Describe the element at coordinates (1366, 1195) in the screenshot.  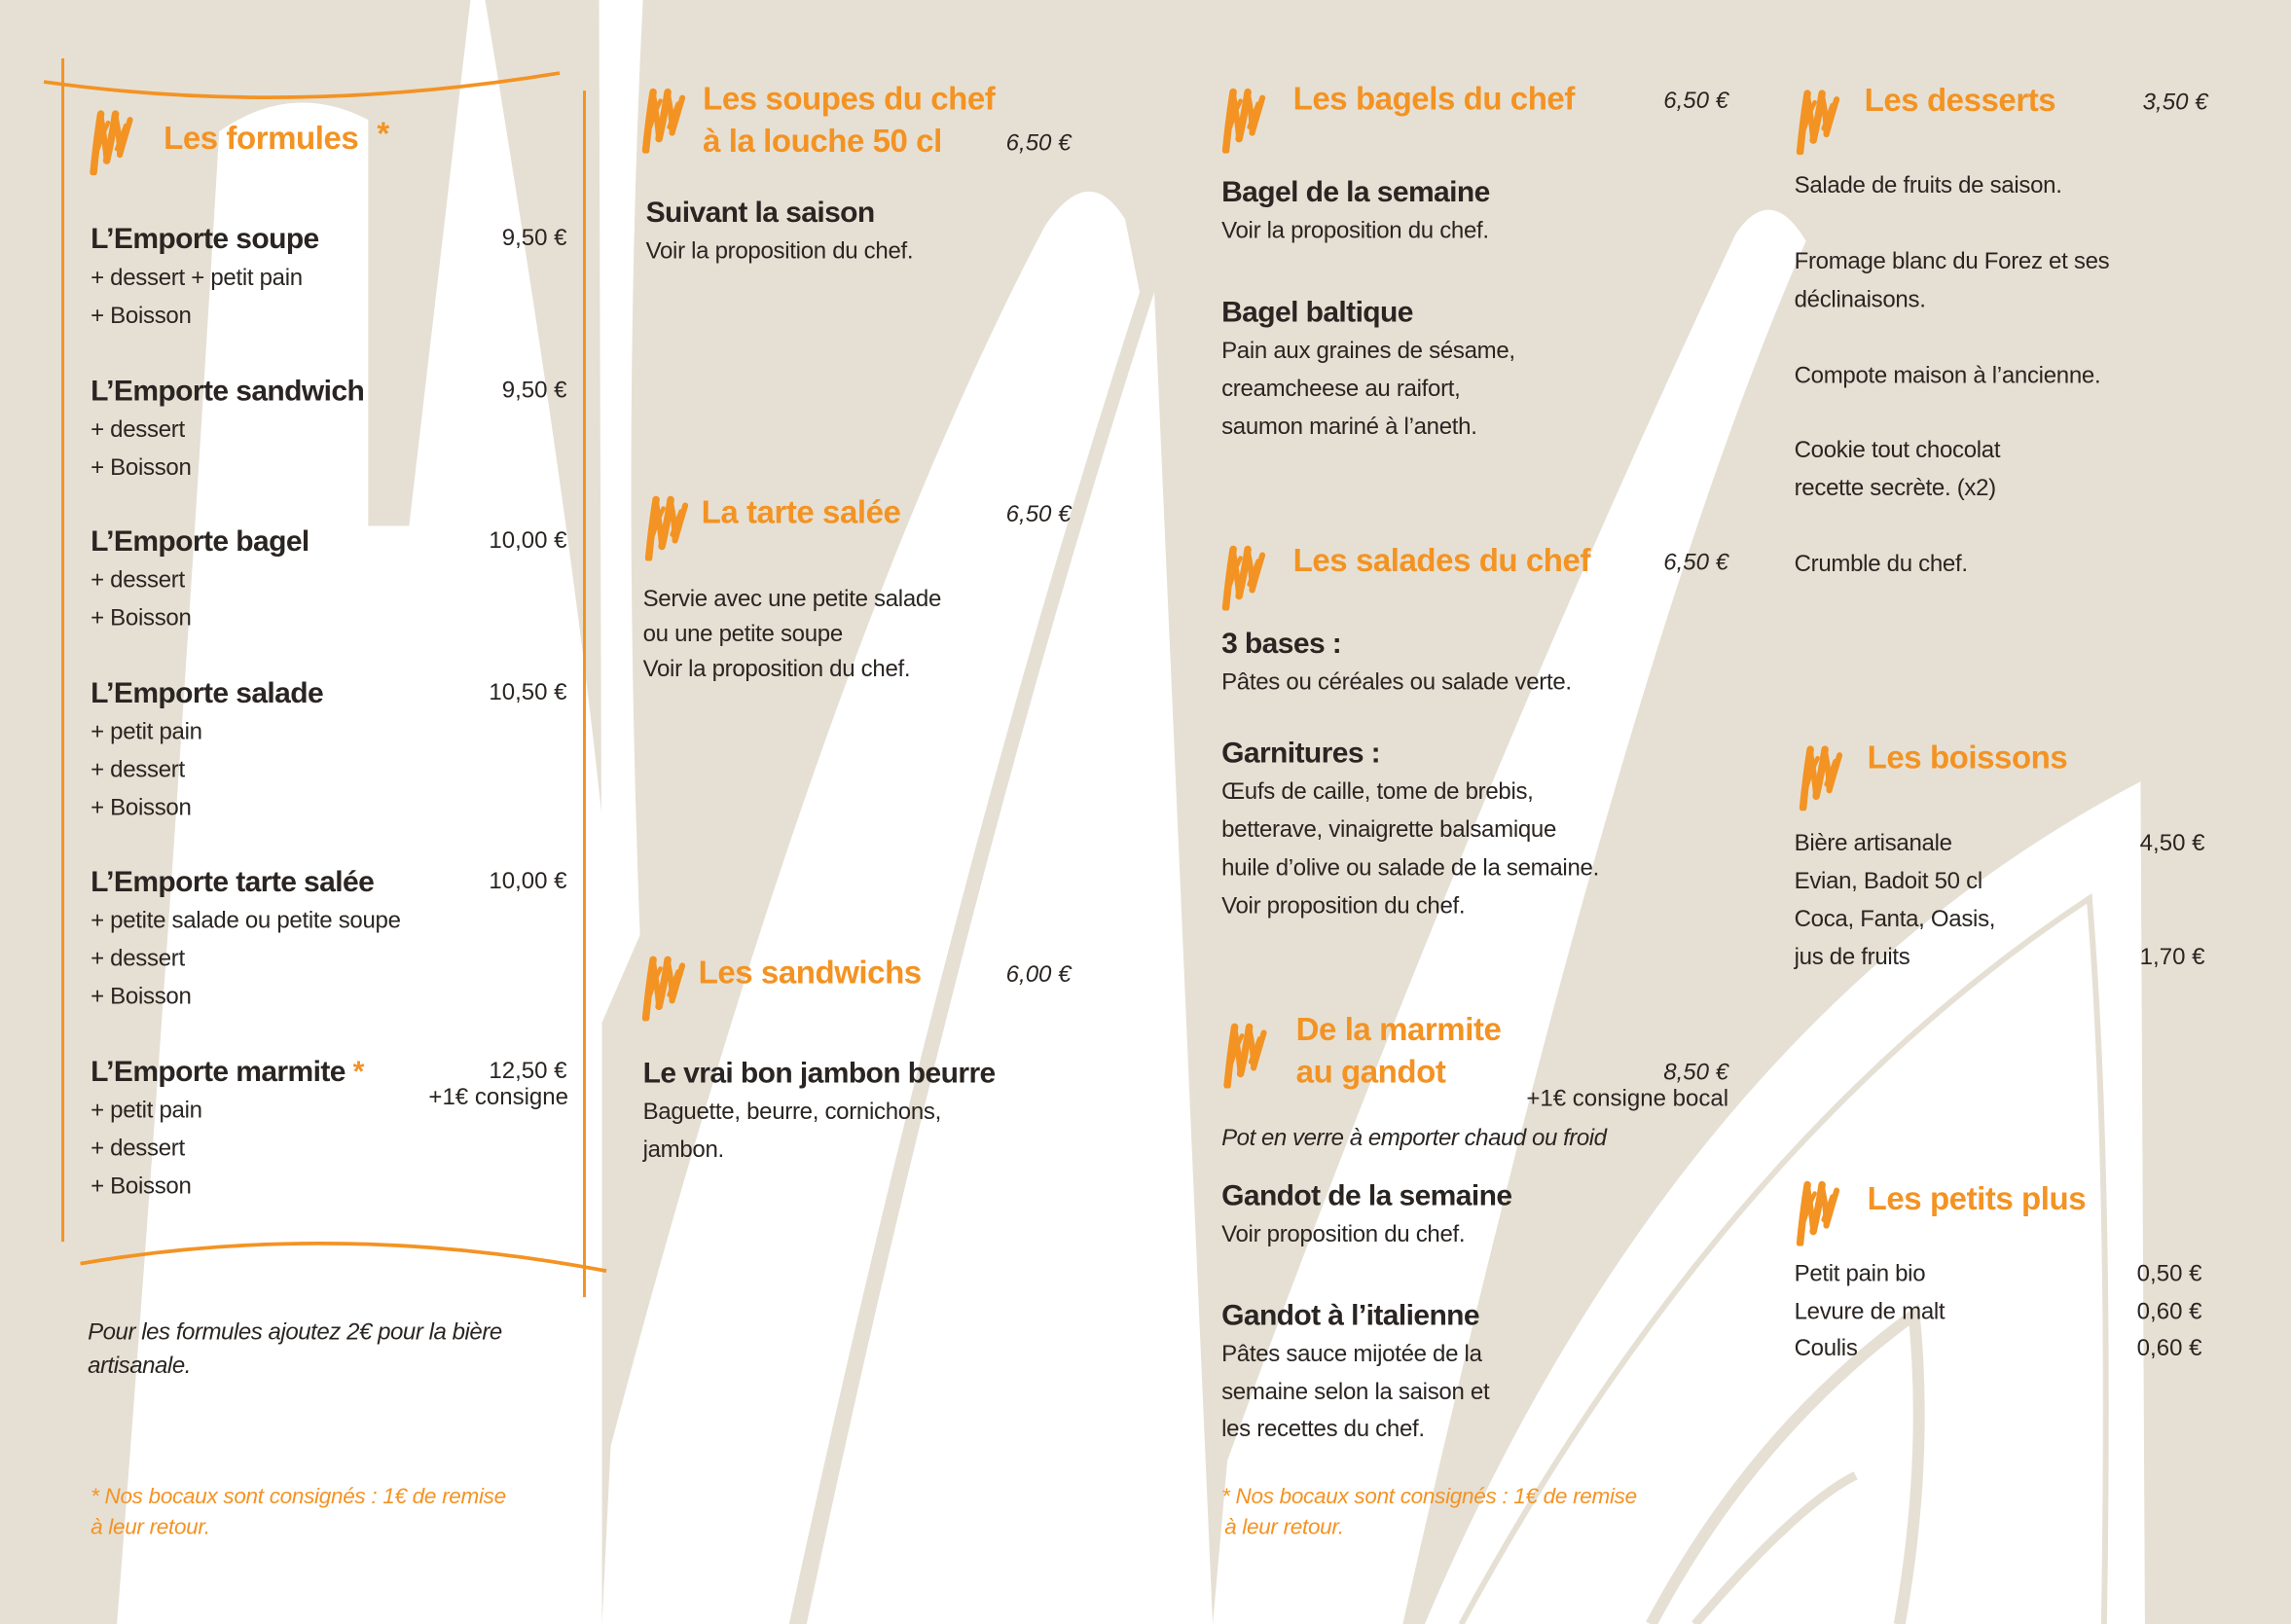
I see `item-name: Gandot de la semaine` at that location.